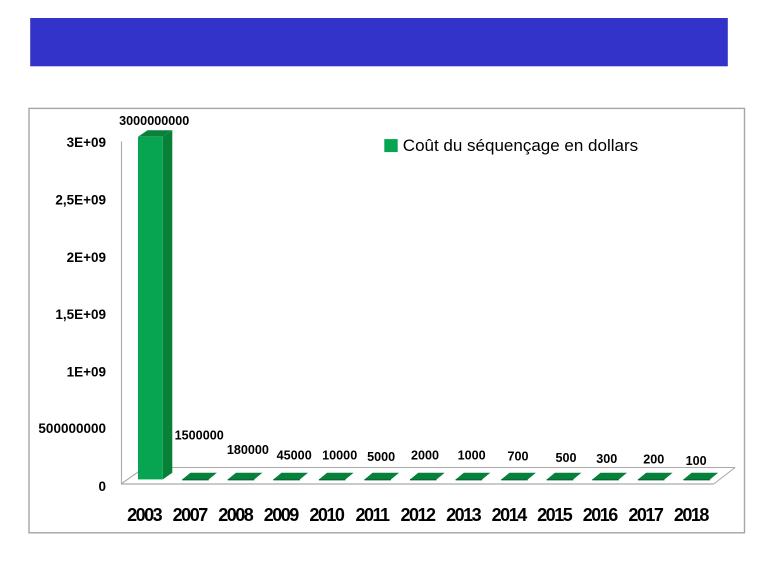  What do you see at coordinates (653, 460) in the screenshot?
I see `svg-text: 200` at bounding box center [653, 460].